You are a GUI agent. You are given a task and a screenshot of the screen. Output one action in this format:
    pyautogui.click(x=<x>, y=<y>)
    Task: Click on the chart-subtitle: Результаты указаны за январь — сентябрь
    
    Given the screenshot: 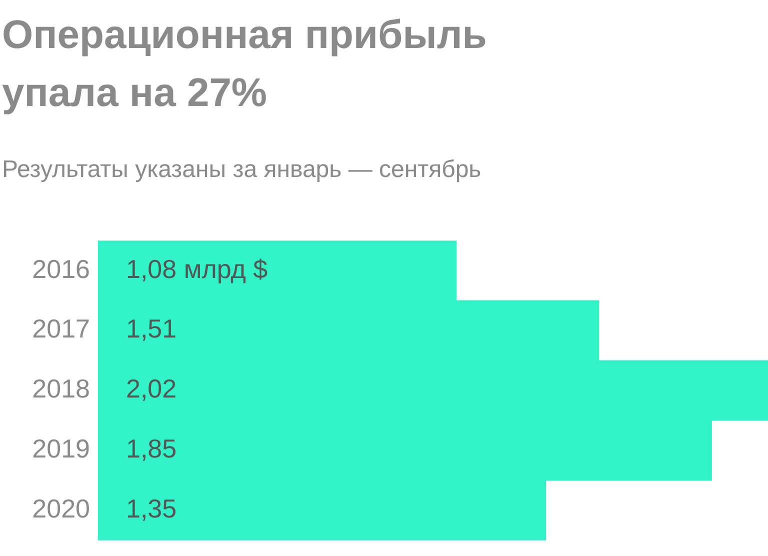 What is the action you would take?
    pyautogui.click(x=242, y=170)
    